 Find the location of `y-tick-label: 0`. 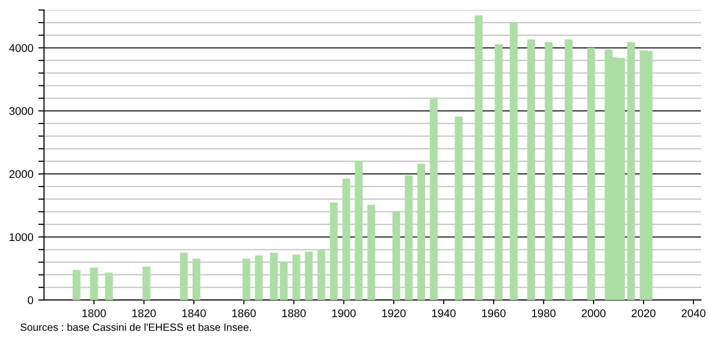

y-tick-label: 0 is located at coordinates (31, 300).